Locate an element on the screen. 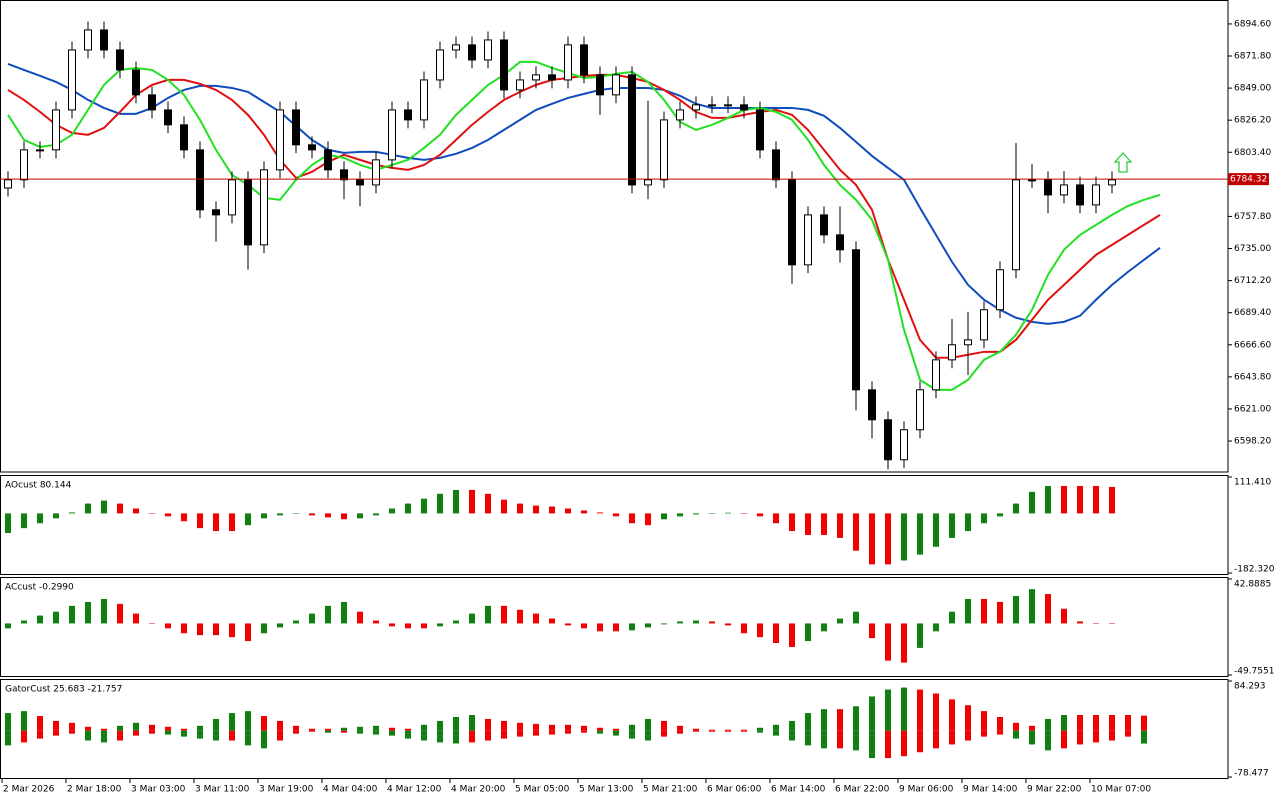  y-tick-label: -78.477 is located at coordinates (1251, 774).